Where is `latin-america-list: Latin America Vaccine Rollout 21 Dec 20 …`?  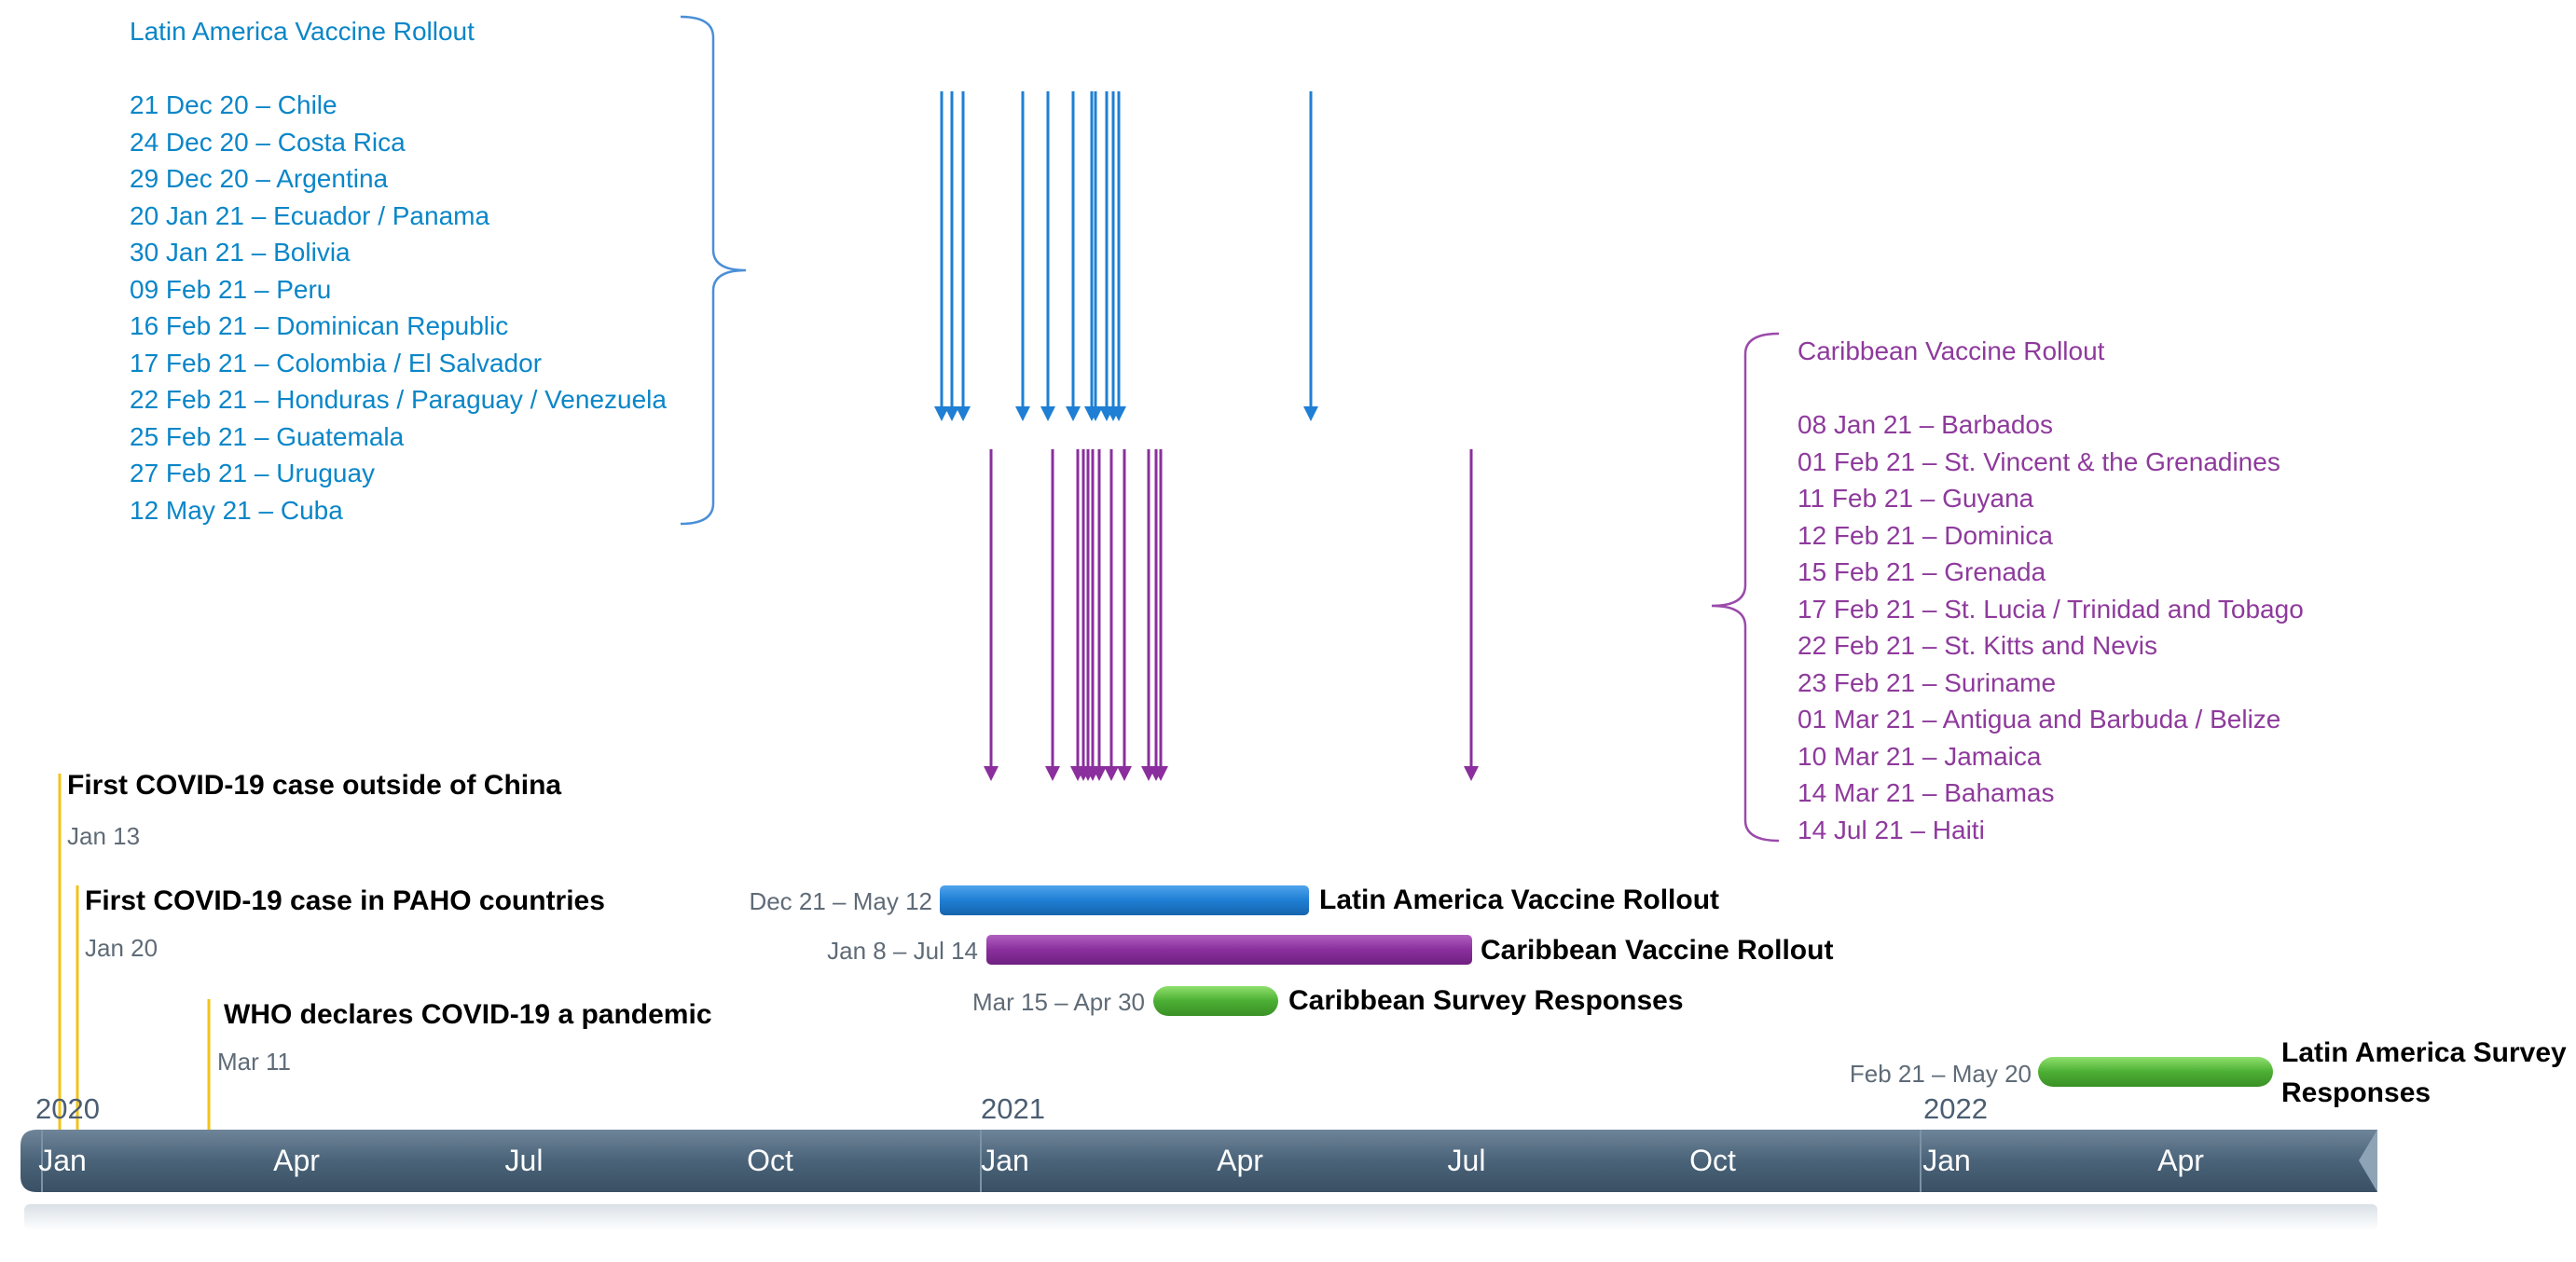
latin-america-list: Latin America Vaccine Rollout 21 Dec 20 … is located at coordinates (398, 270).